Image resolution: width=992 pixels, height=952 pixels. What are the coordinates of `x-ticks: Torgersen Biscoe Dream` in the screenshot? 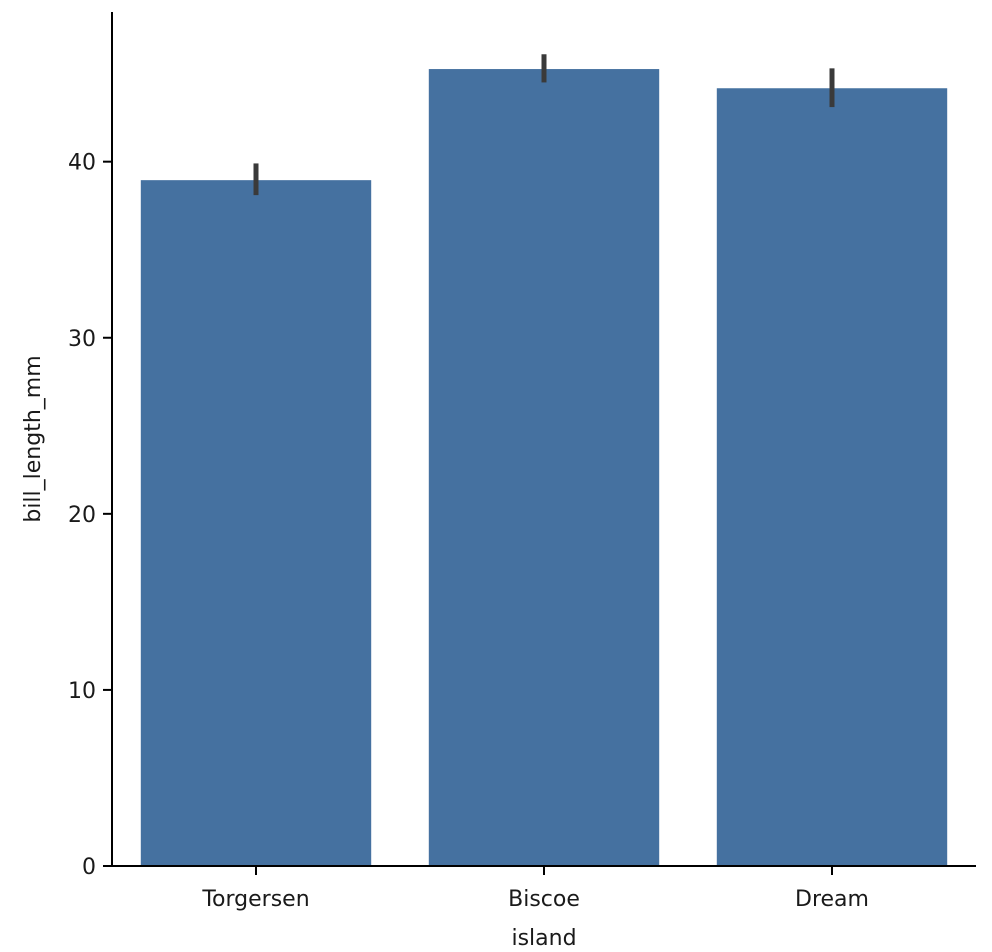 It's located at (535, 889).